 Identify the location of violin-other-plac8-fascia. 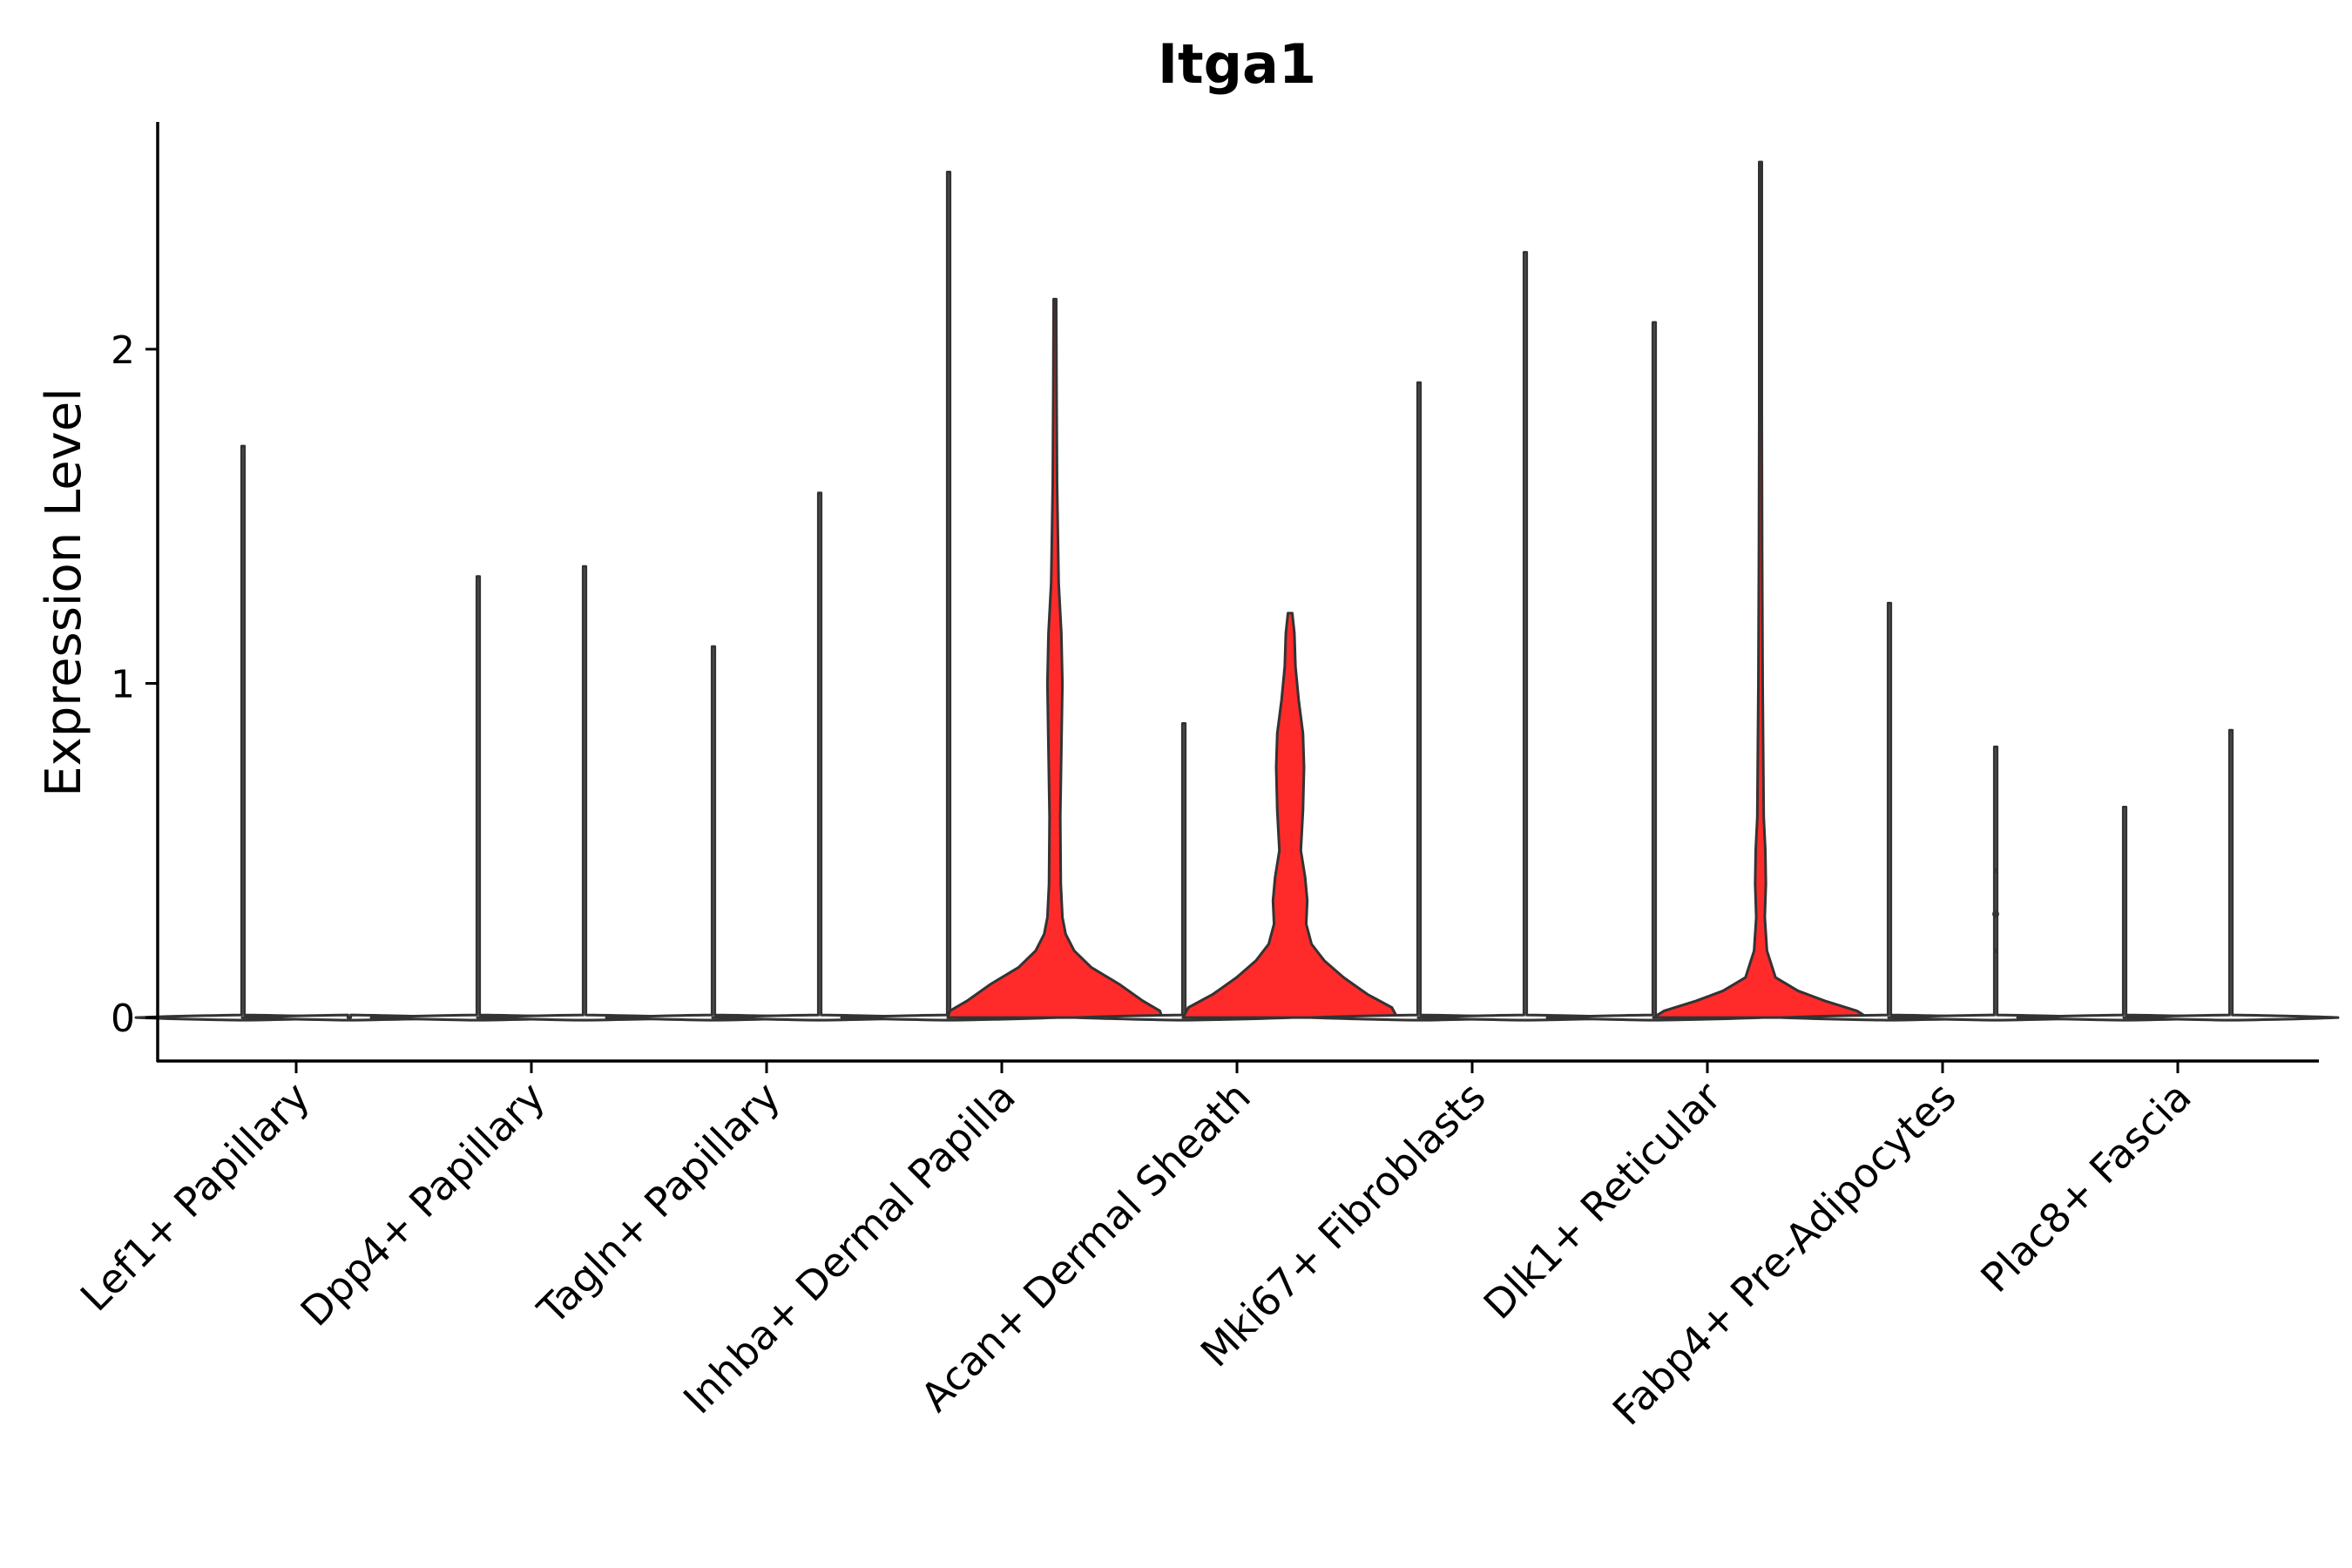
(2125, 914).